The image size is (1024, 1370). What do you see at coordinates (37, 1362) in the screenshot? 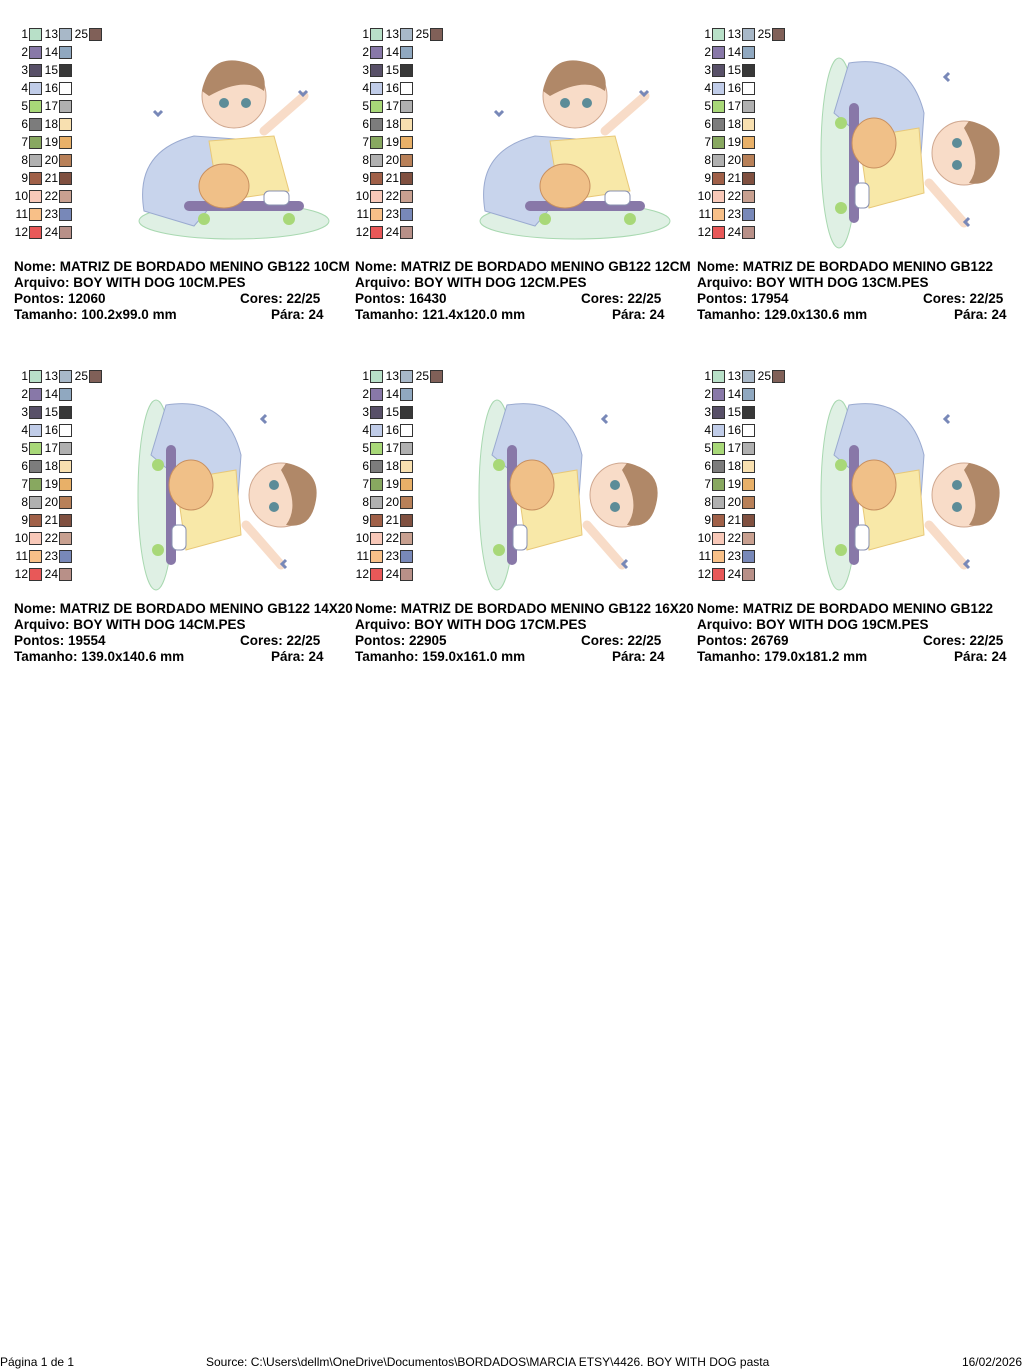
I see `footer-page: Página 1 de 1` at bounding box center [37, 1362].